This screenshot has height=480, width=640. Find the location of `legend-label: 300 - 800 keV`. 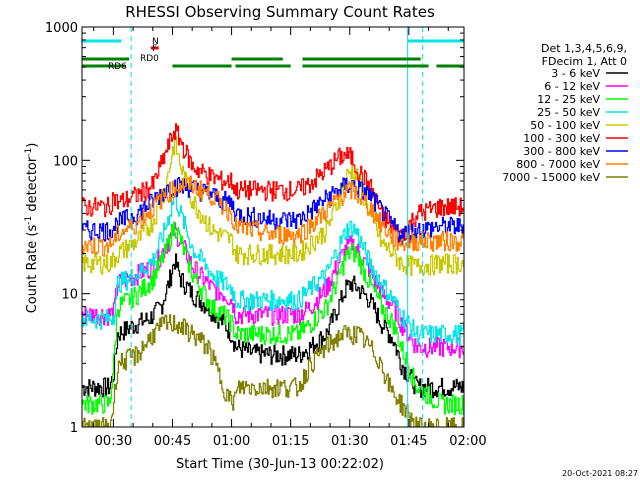

legend-label: 300 - 800 keV is located at coordinates (561, 151).